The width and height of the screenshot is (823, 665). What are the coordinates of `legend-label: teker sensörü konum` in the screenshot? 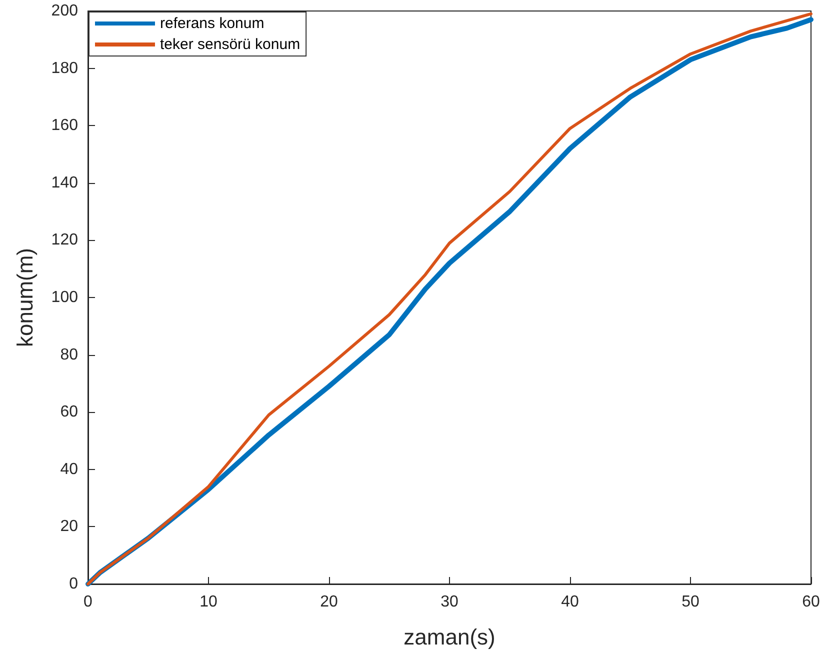 It's located at (230, 44).